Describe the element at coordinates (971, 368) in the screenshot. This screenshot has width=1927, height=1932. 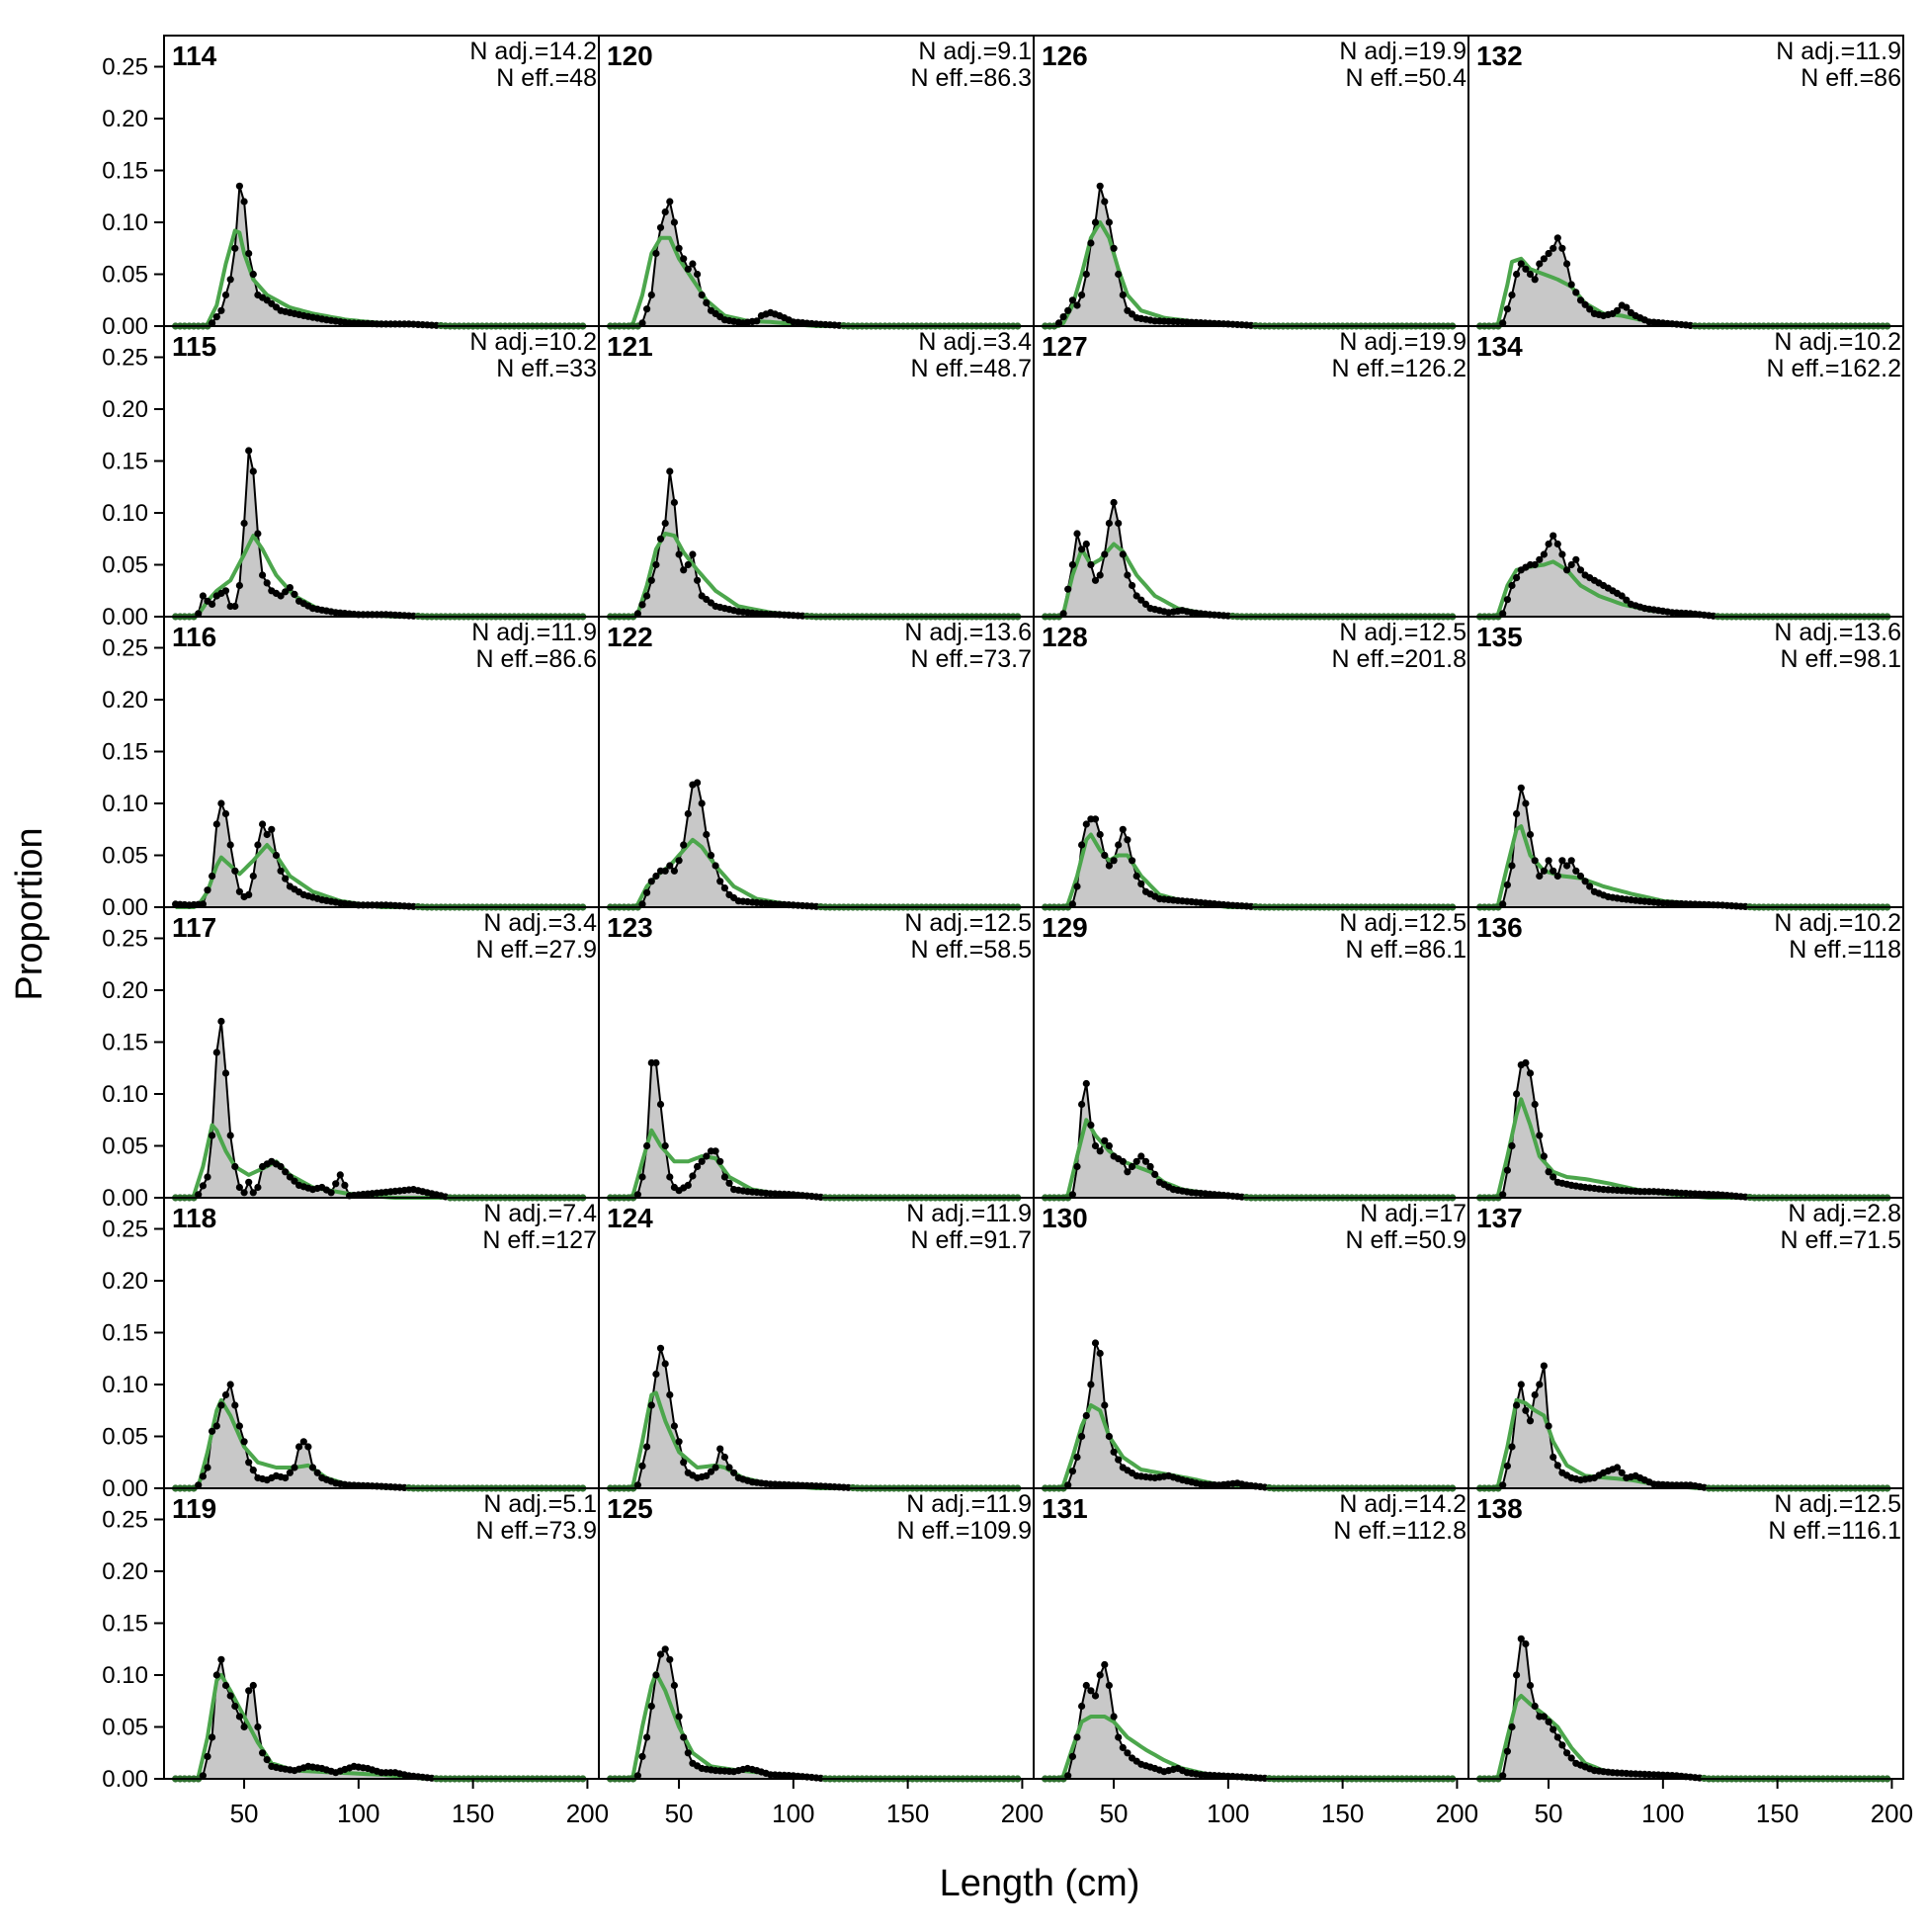
I see `n-eff-label: N eff.=48.7` at that location.